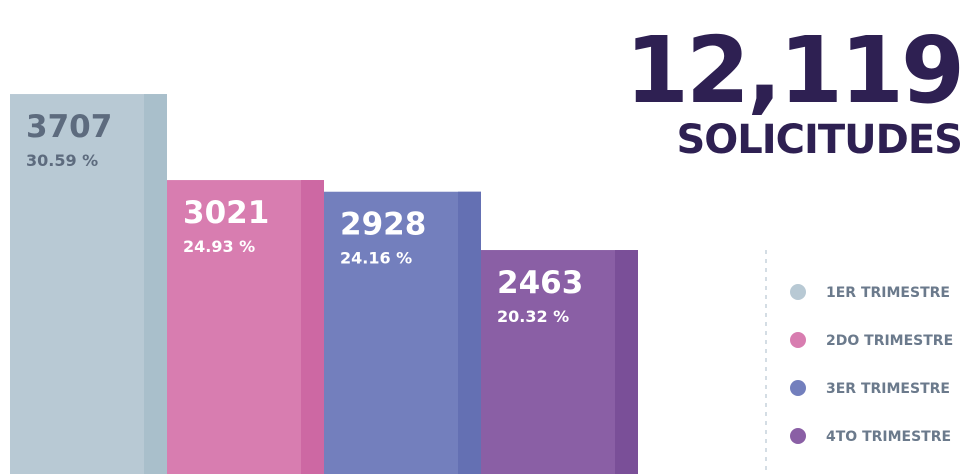 The width and height of the screenshot is (970, 474). What do you see at coordinates (62, 160) in the screenshot?
I see `percentage-label: 30.59 %` at bounding box center [62, 160].